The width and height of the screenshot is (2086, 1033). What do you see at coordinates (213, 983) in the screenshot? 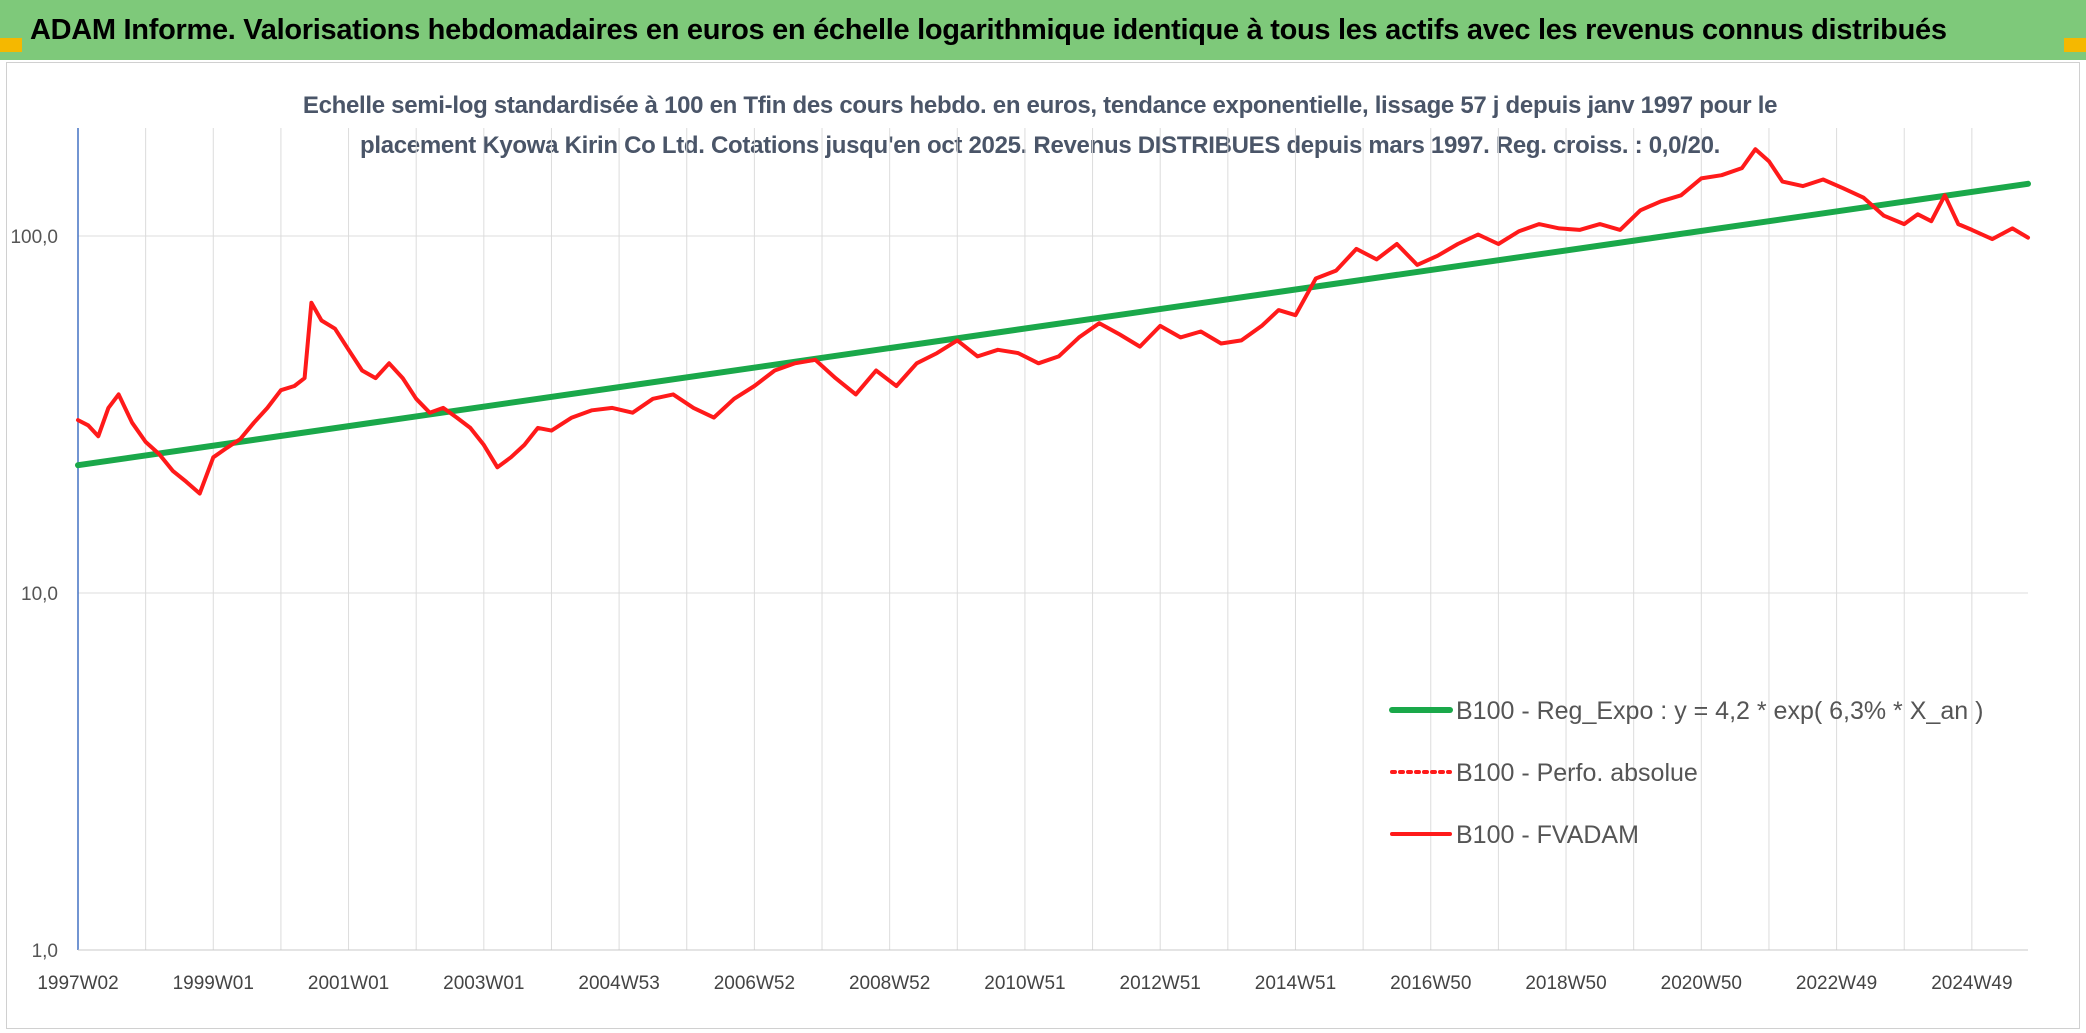
I see `x-tick-label: 1999W01` at bounding box center [213, 983].